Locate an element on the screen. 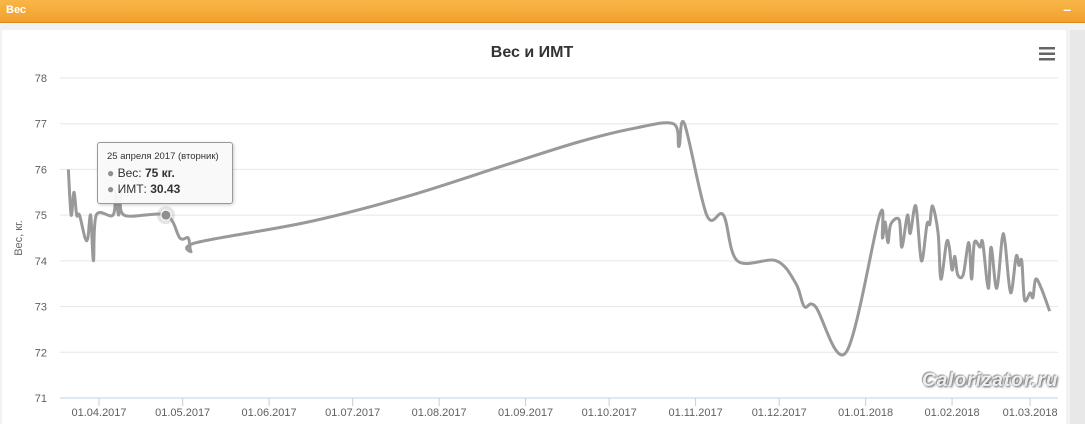  highlighted-point is located at coordinates (166, 215).